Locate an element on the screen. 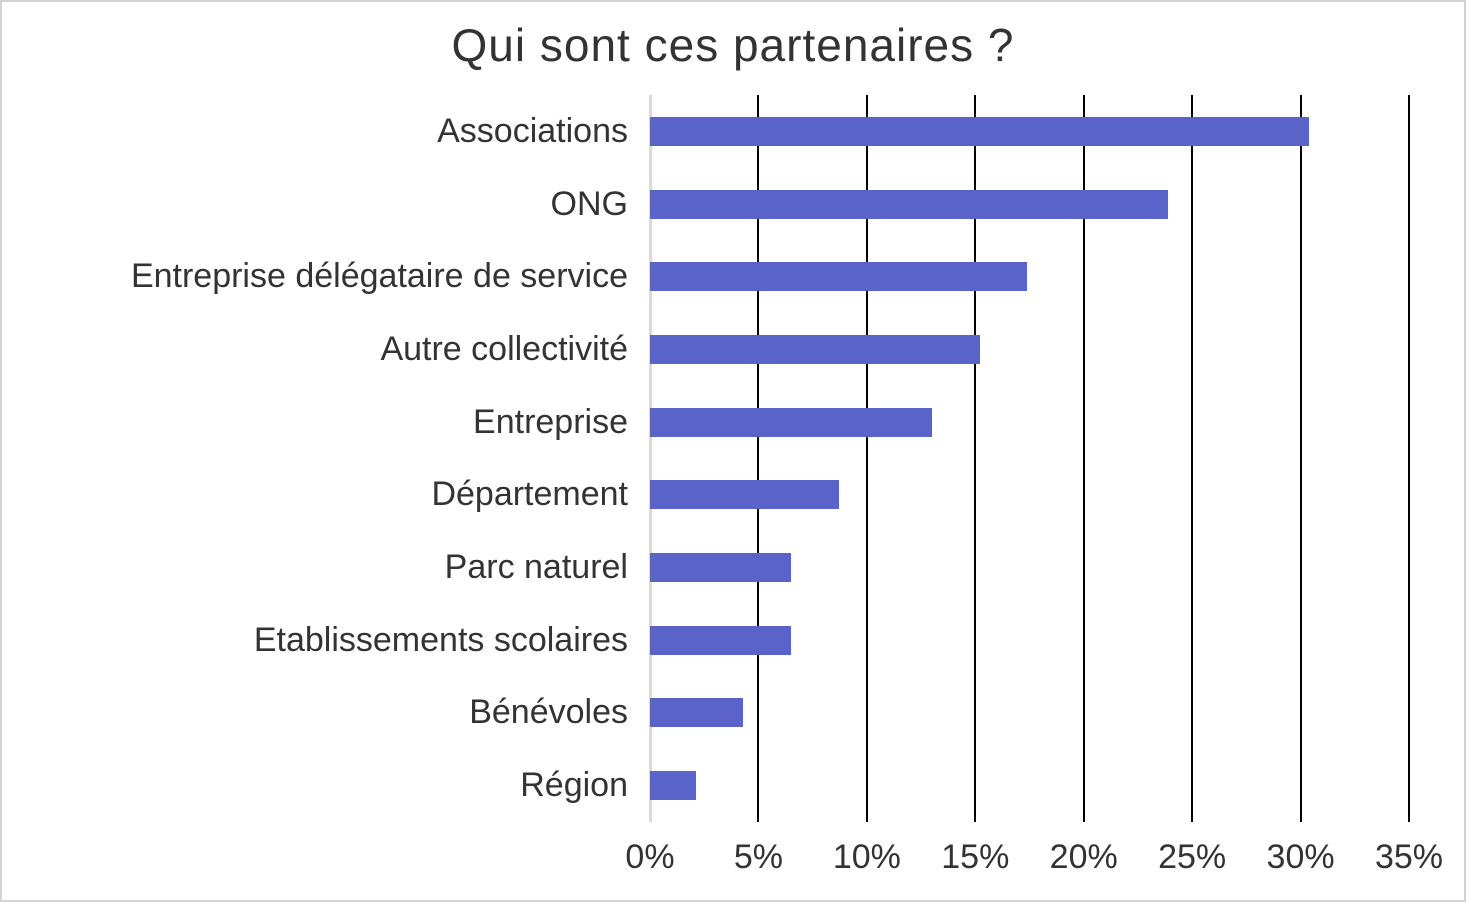 This screenshot has height=902, width=1466. category-label: Bénévoles is located at coordinates (548, 712).